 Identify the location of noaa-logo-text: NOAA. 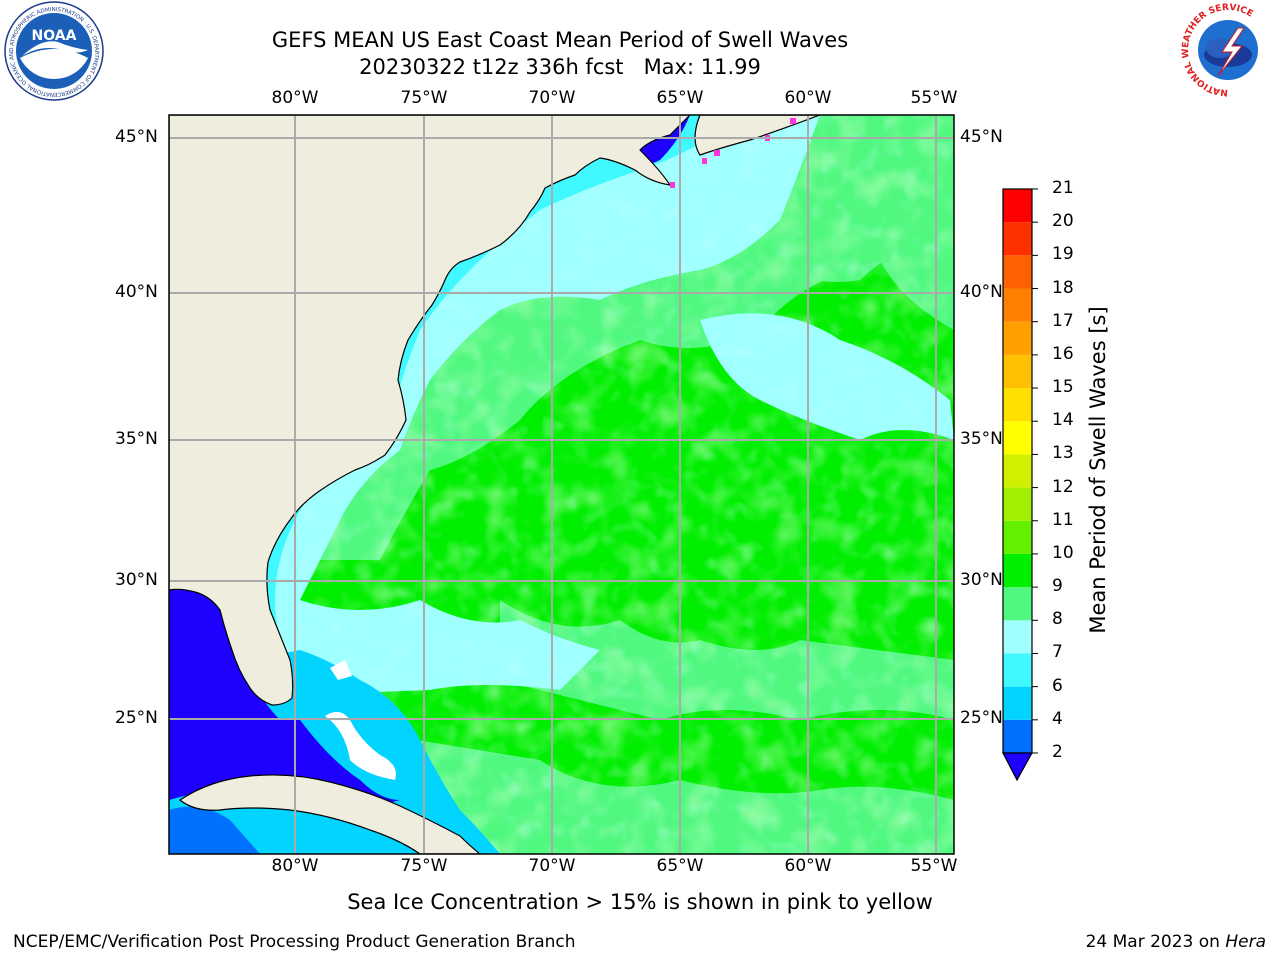
(54, 36).